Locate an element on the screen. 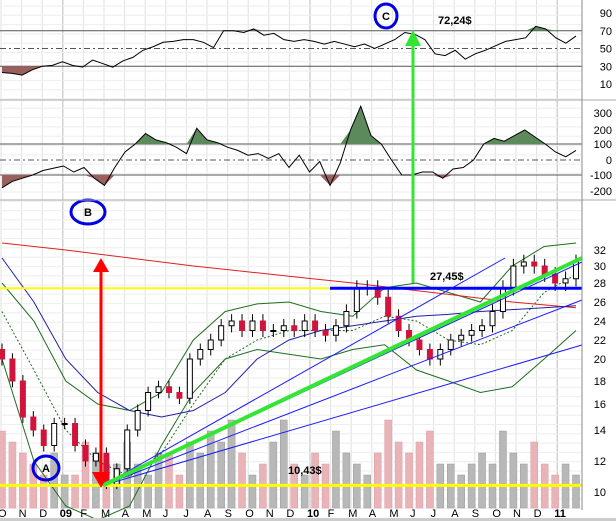 The height and width of the screenshot is (521, 616). x-tick-label: D is located at coordinates (290, 514).